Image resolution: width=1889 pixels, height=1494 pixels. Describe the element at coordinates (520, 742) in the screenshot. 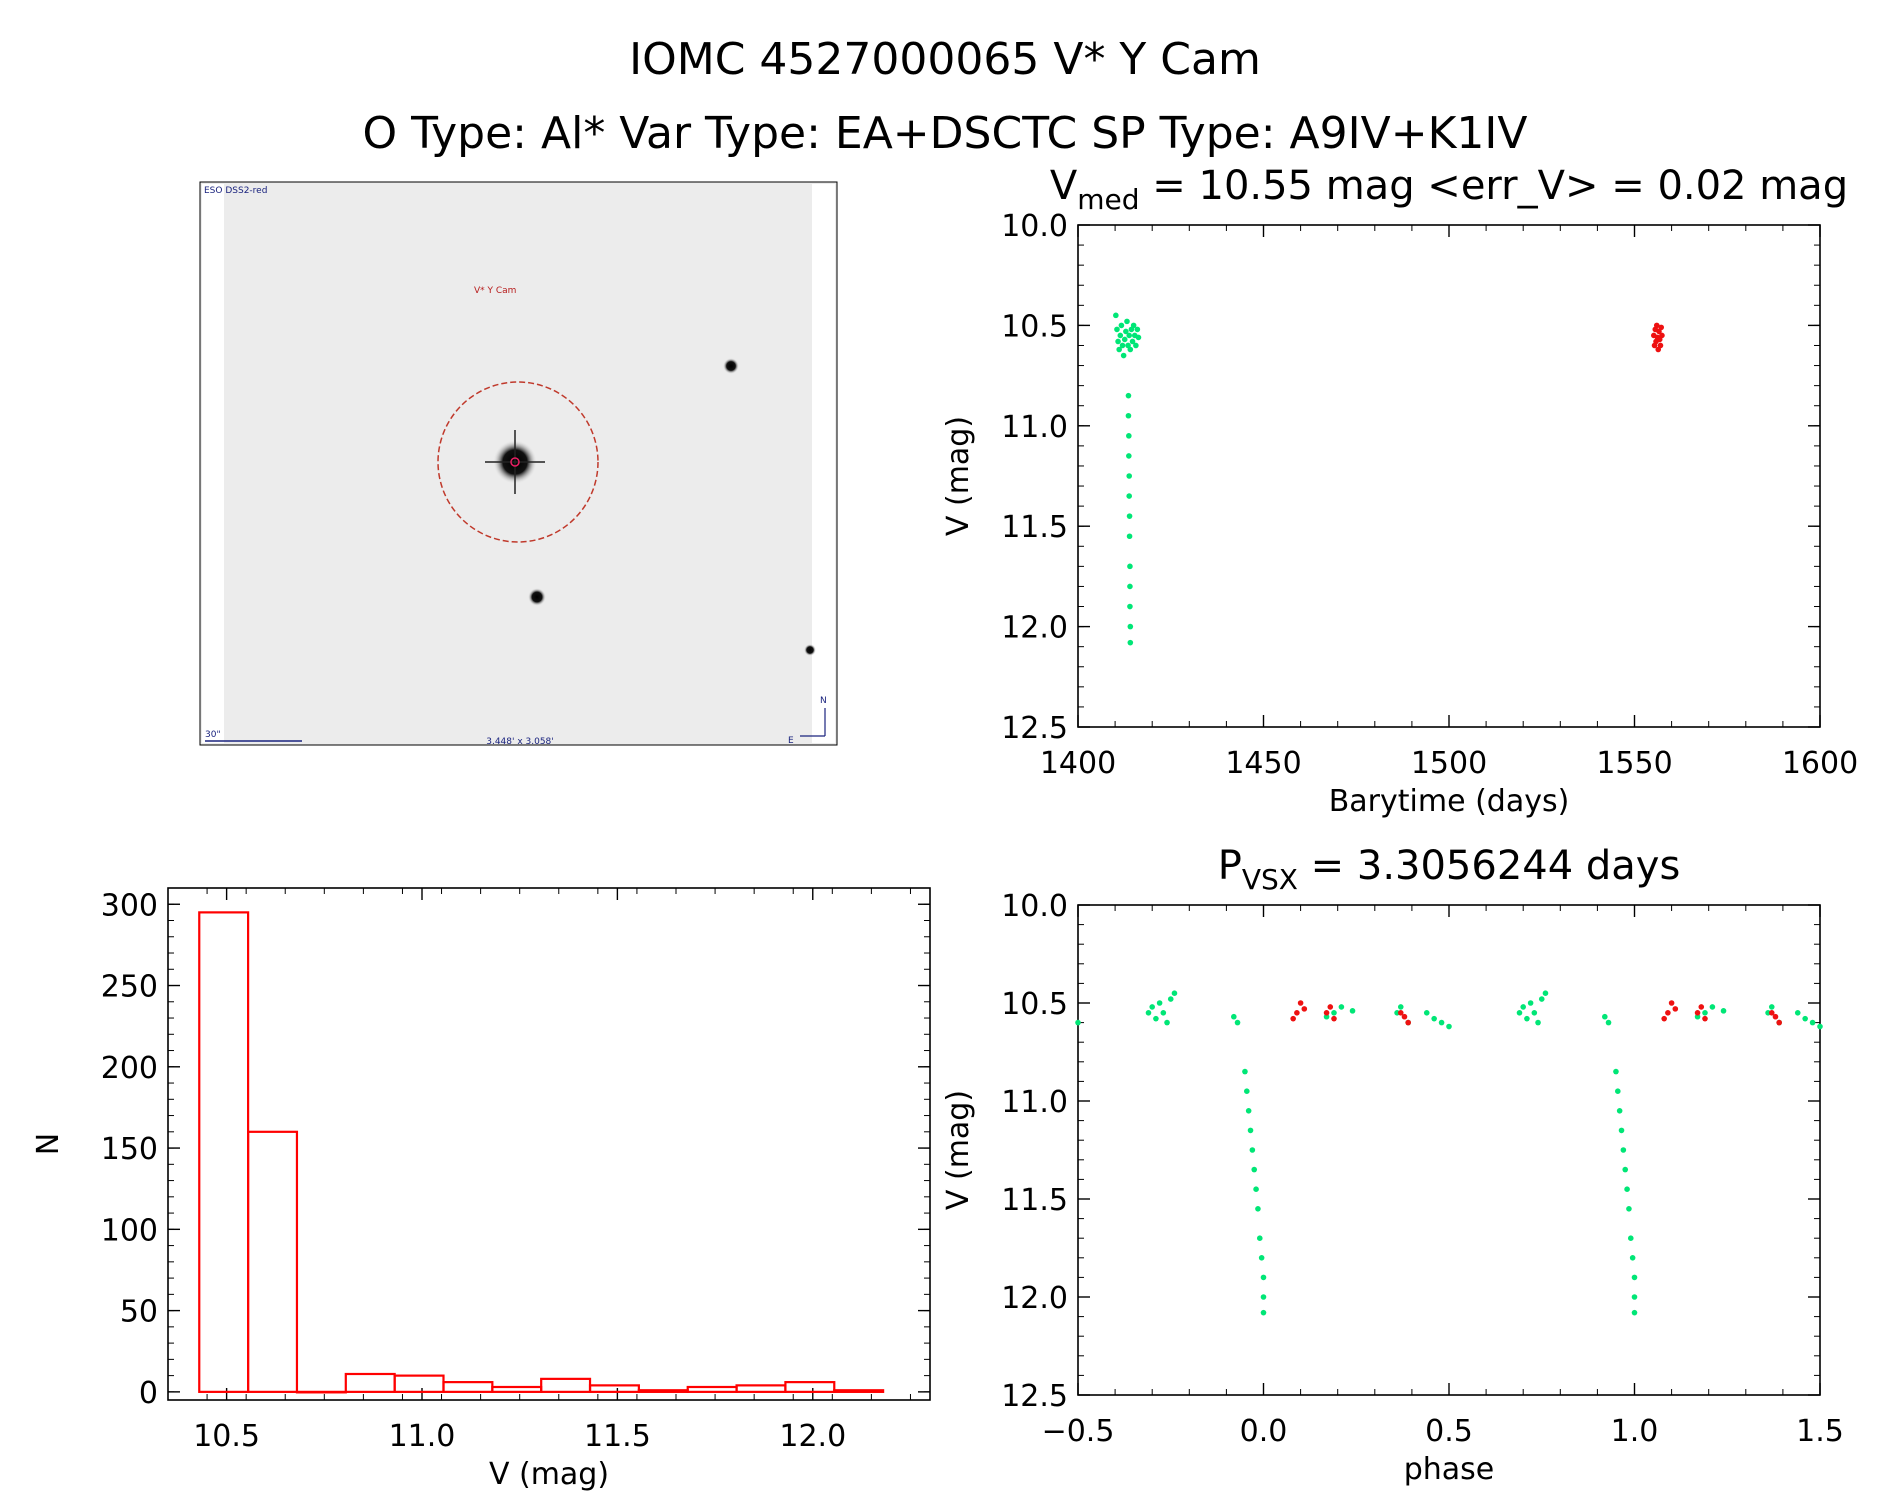

I see `fov-label: 3.448' x 3.058'` at that location.